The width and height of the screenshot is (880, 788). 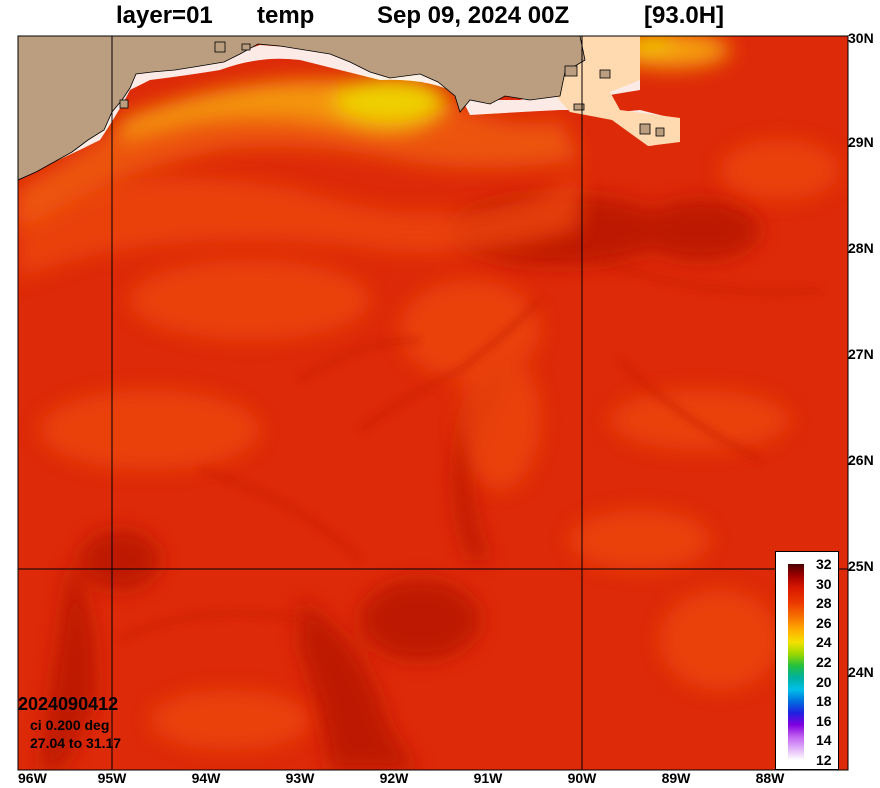 I want to click on y-tick-label: 29N, so click(x=861, y=142).